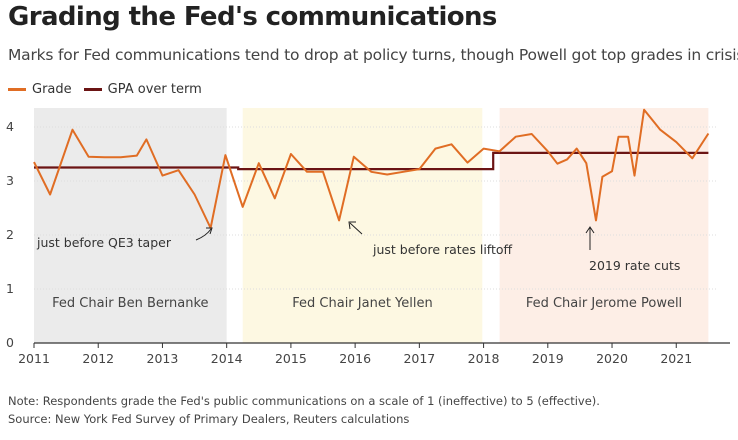  Describe the element at coordinates (92, 89) in the screenshot. I see `legend-swatch-gpa` at that location.